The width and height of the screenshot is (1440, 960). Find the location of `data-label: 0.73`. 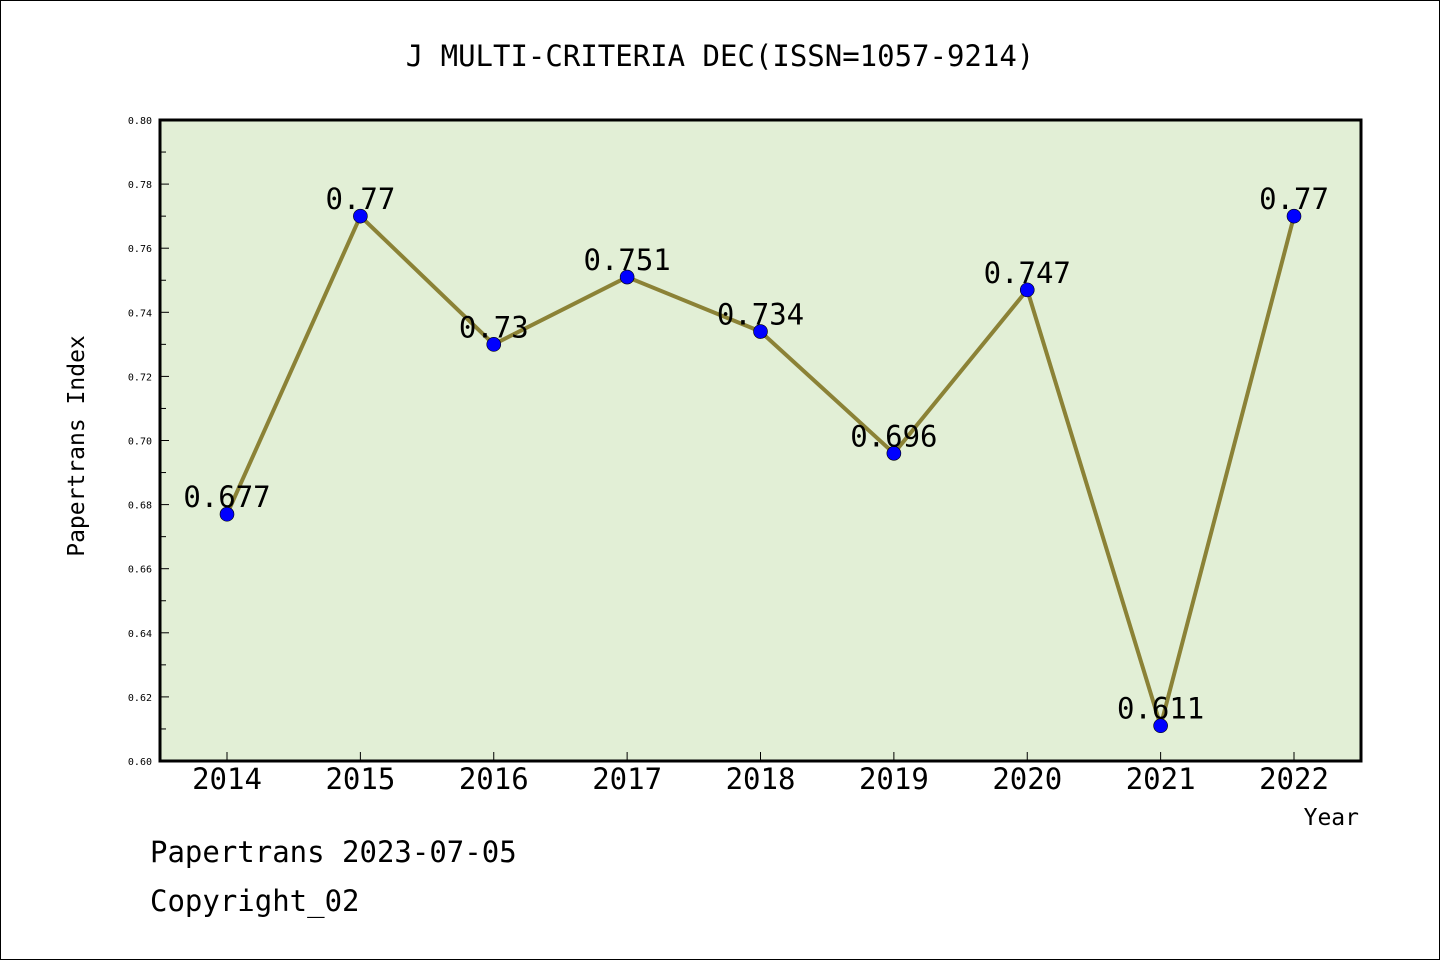

data-label: 0.73 is located at coordinates (494, 327).